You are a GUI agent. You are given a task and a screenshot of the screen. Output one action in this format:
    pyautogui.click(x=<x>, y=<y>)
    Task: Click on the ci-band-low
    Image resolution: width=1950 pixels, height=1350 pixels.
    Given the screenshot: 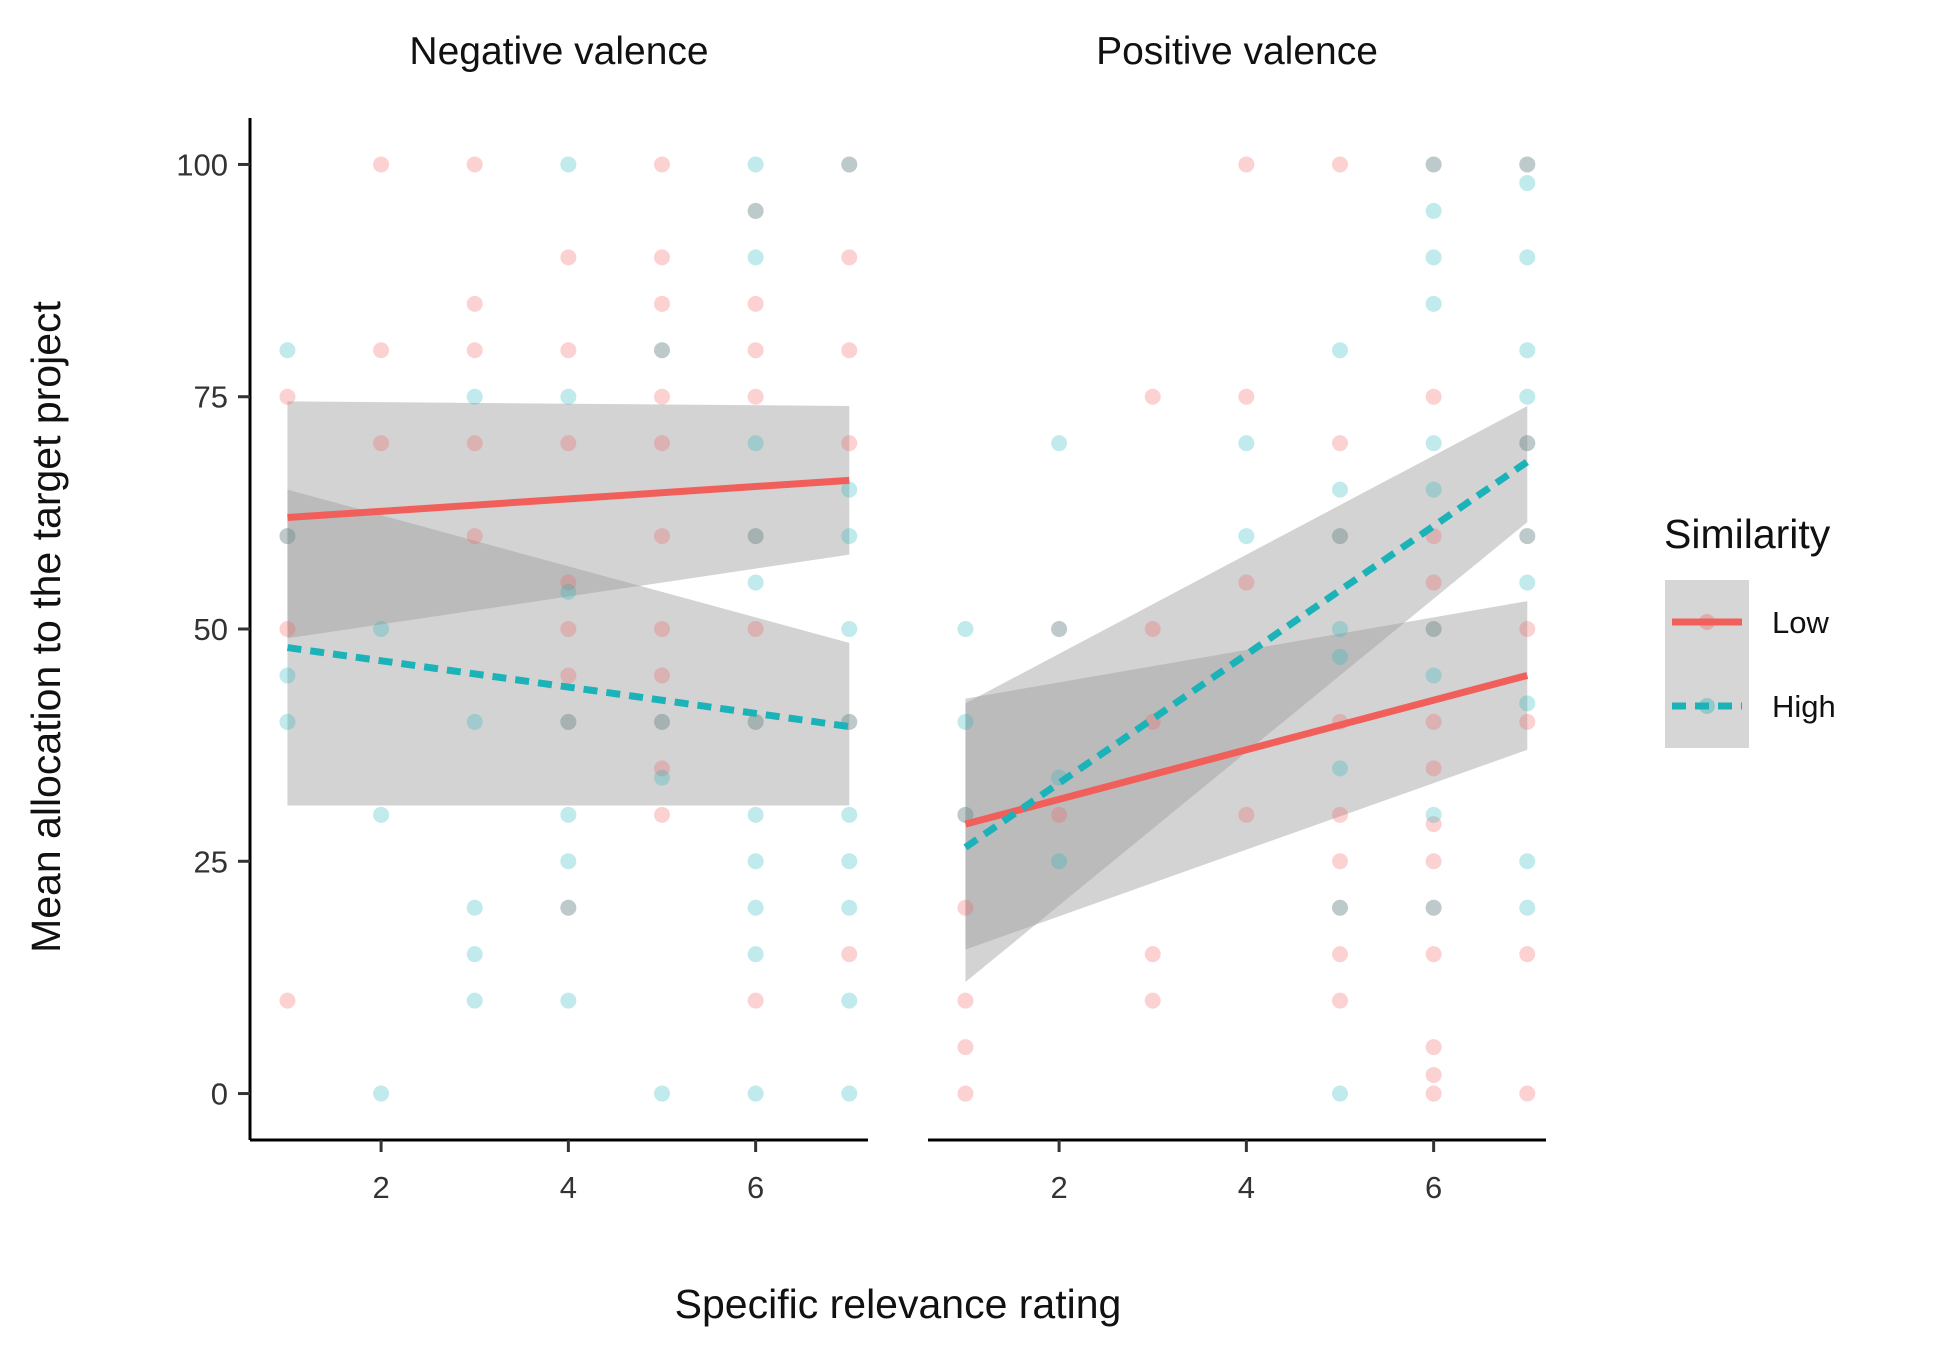 What is the action you would take?
    pyautogui.click(x=568, y=520)
    